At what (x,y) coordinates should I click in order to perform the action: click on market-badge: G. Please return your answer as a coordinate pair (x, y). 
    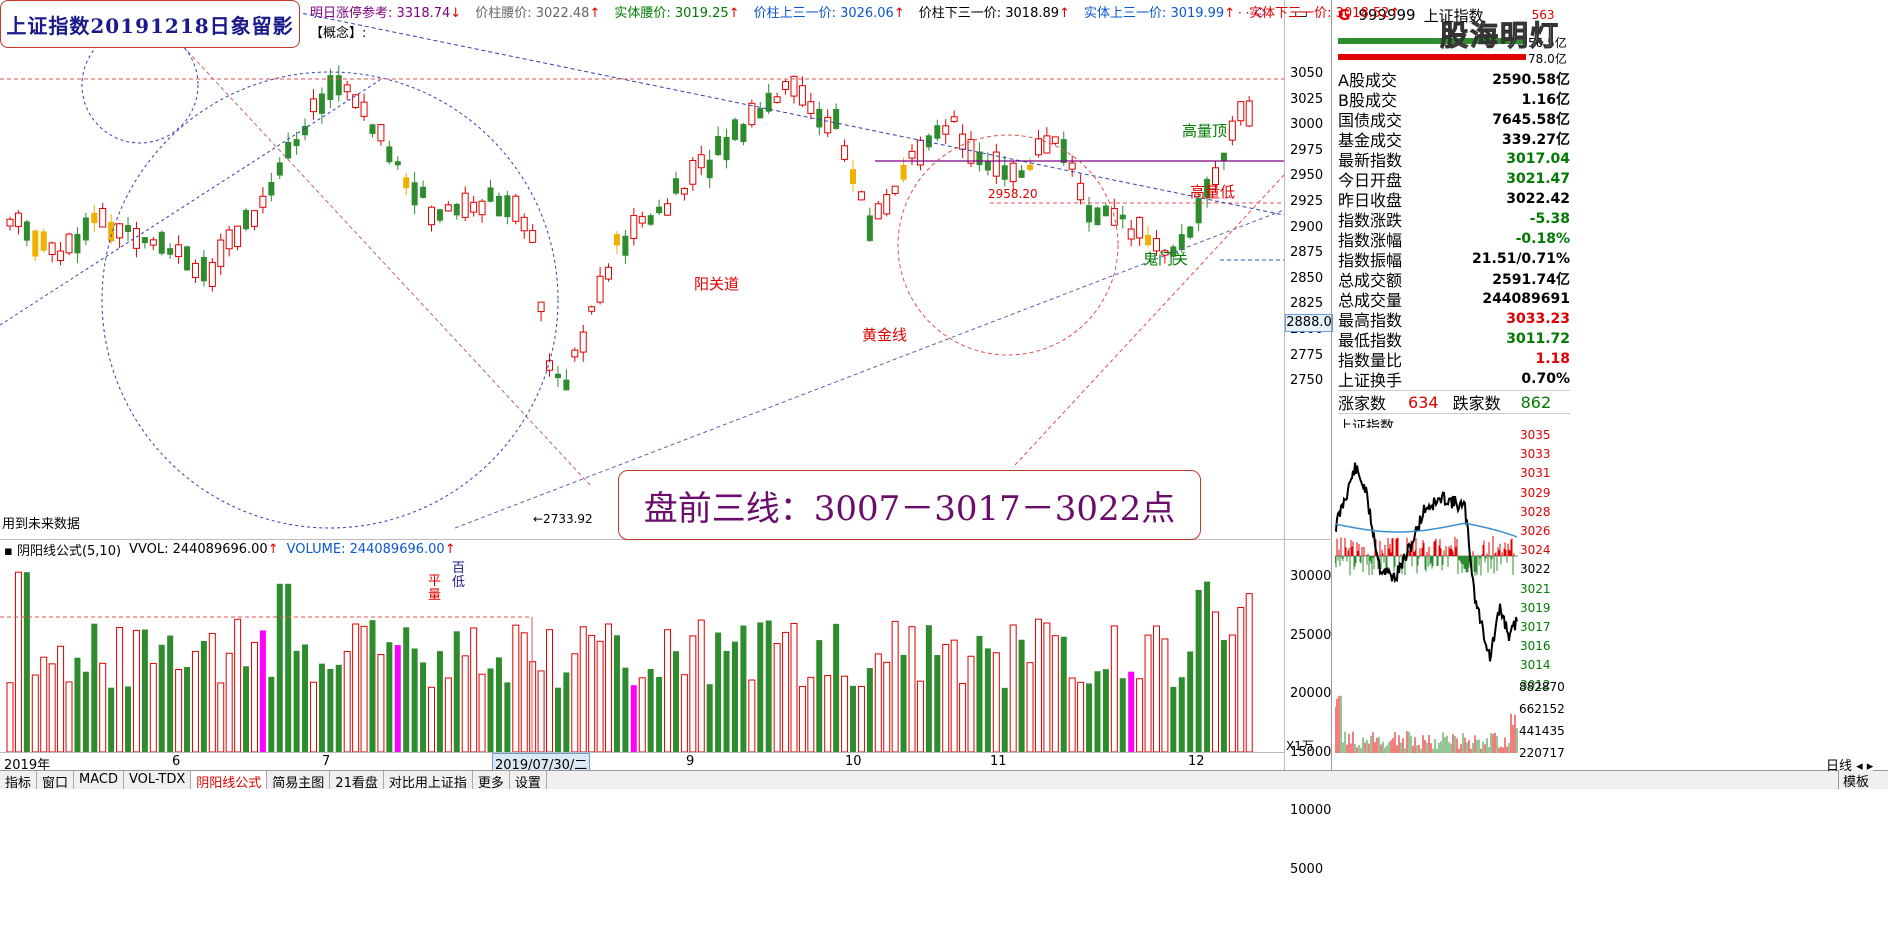
    Looking at the image, I should click on (1344, 15).